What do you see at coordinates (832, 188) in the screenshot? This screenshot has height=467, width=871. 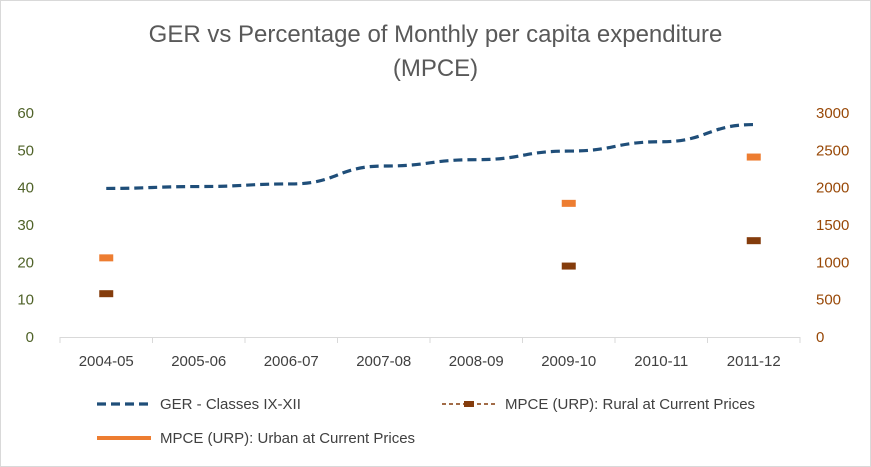 I see `y-right-tick-label: 2000` at bounding box center [832, 188].